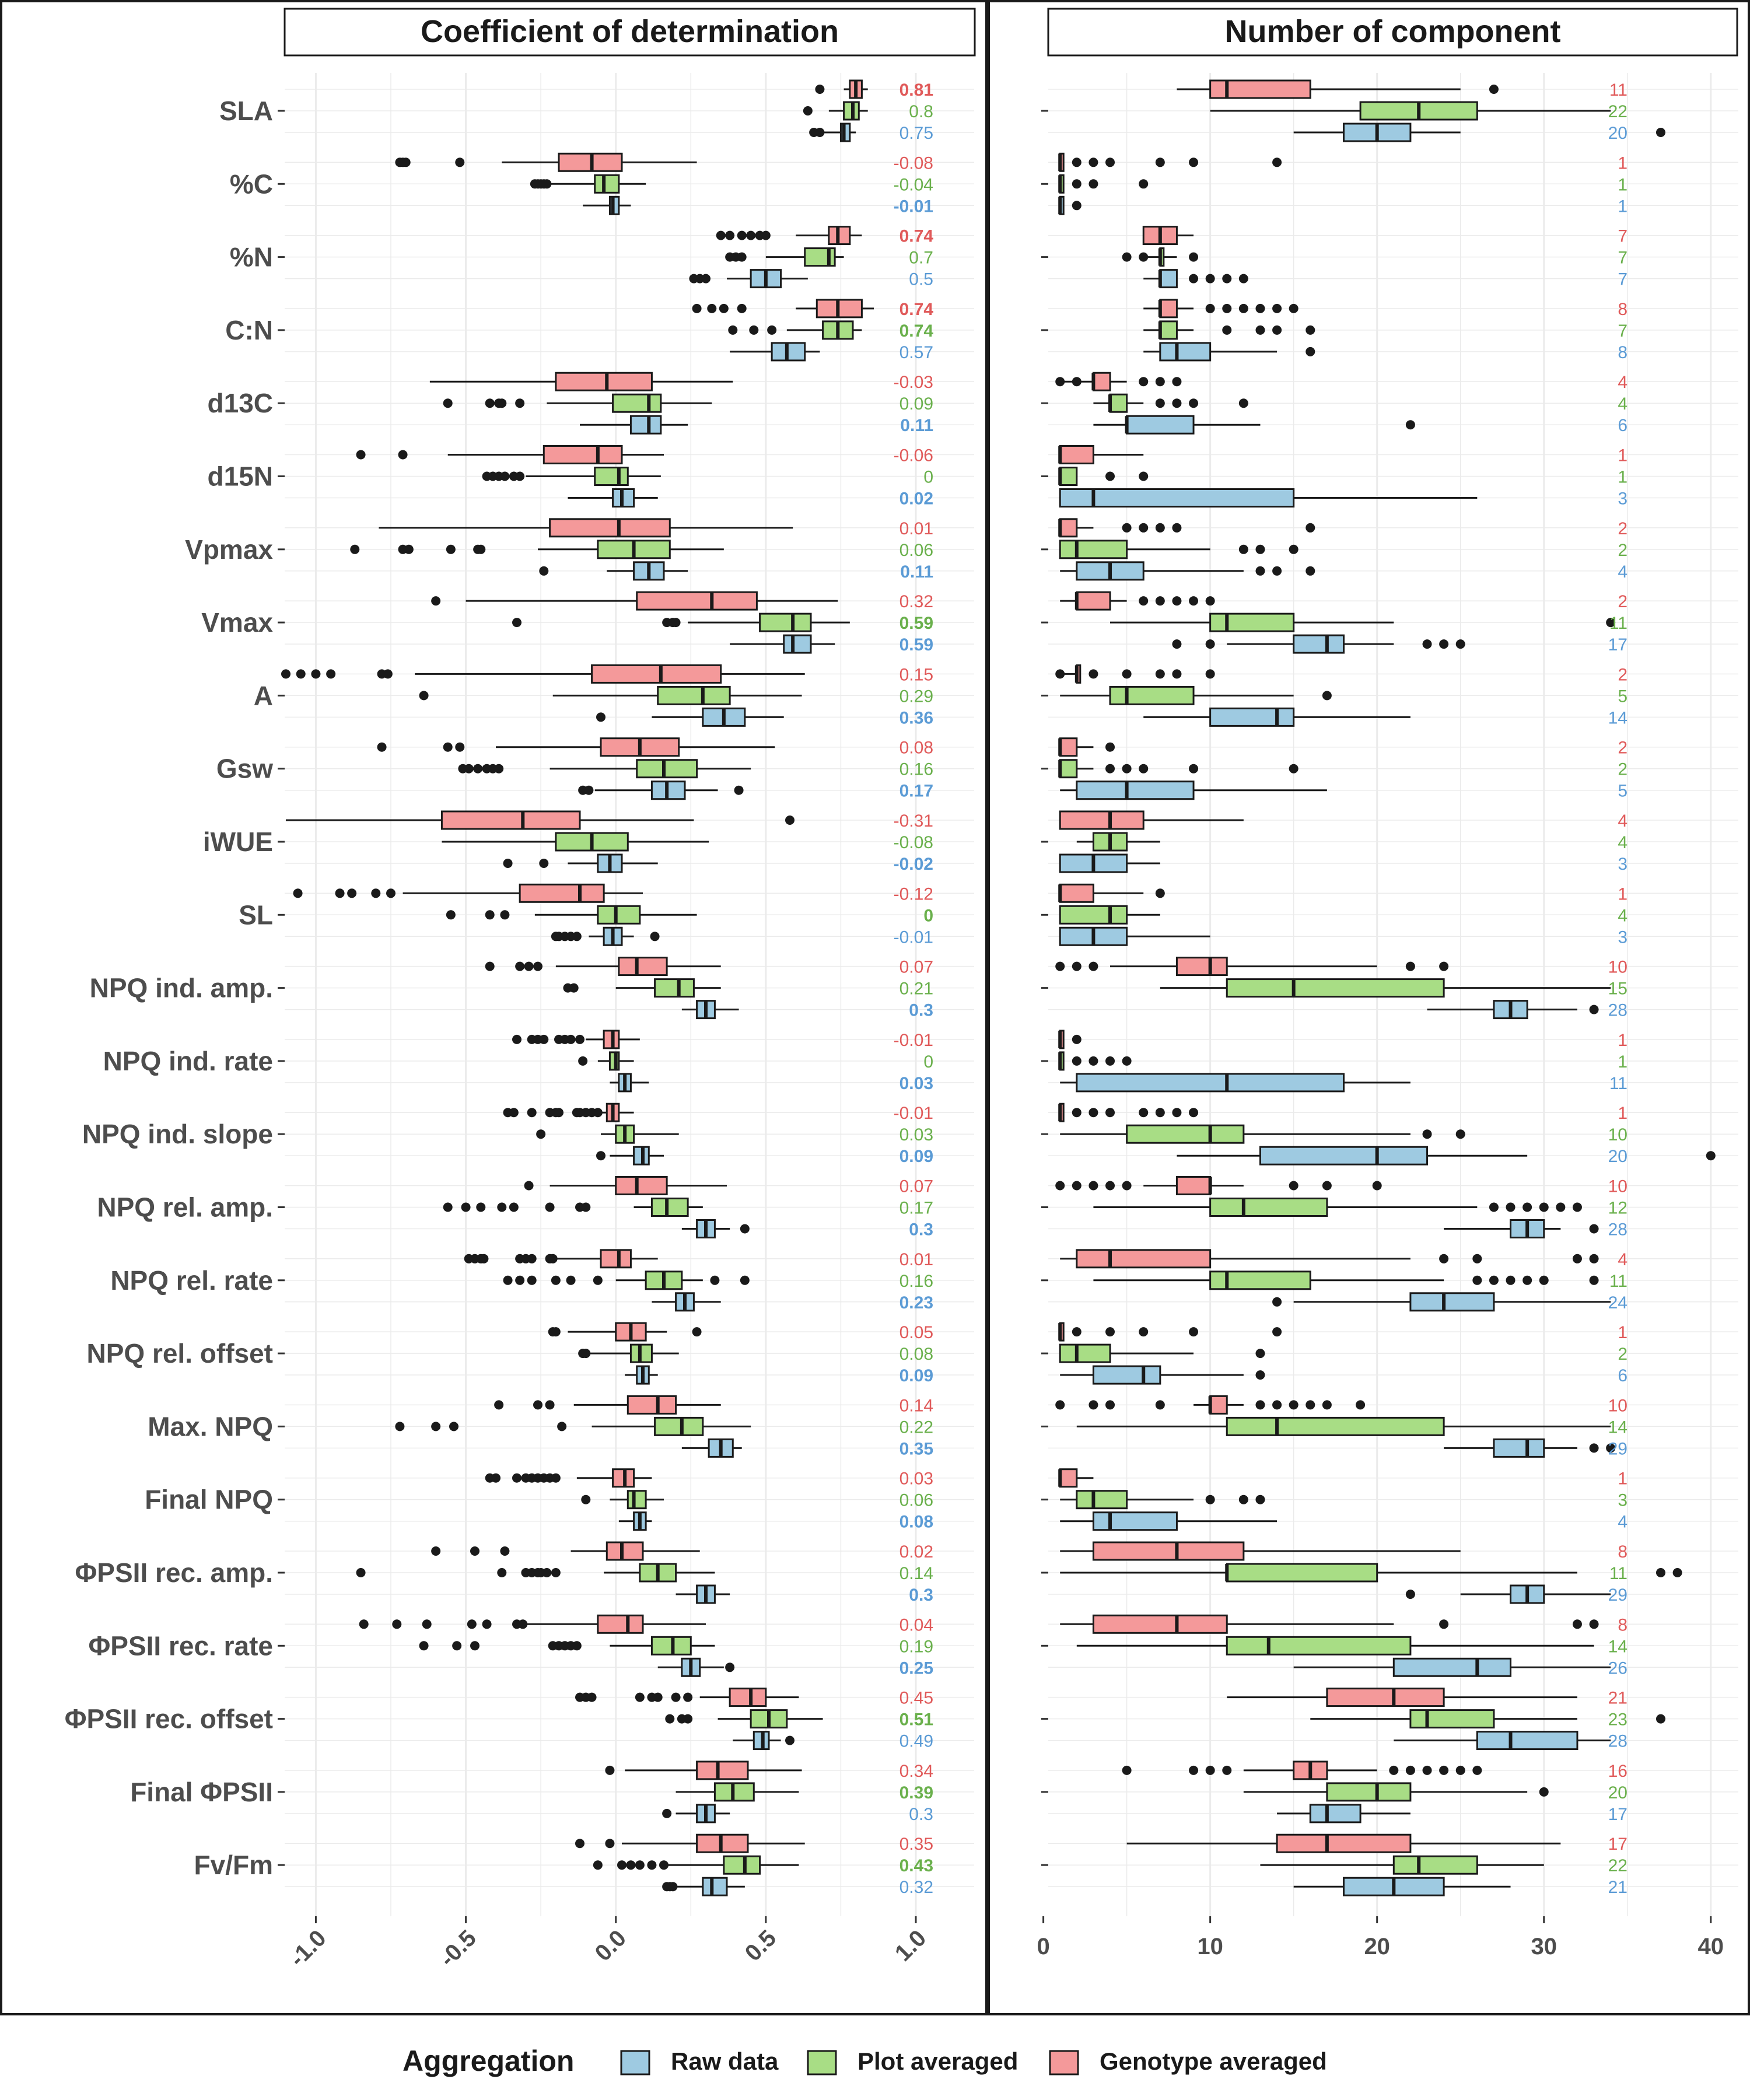  What do you see at coordinates (263, 695) in the screenshot?
I see `trait-label: A` at bounding box center [263, 695].